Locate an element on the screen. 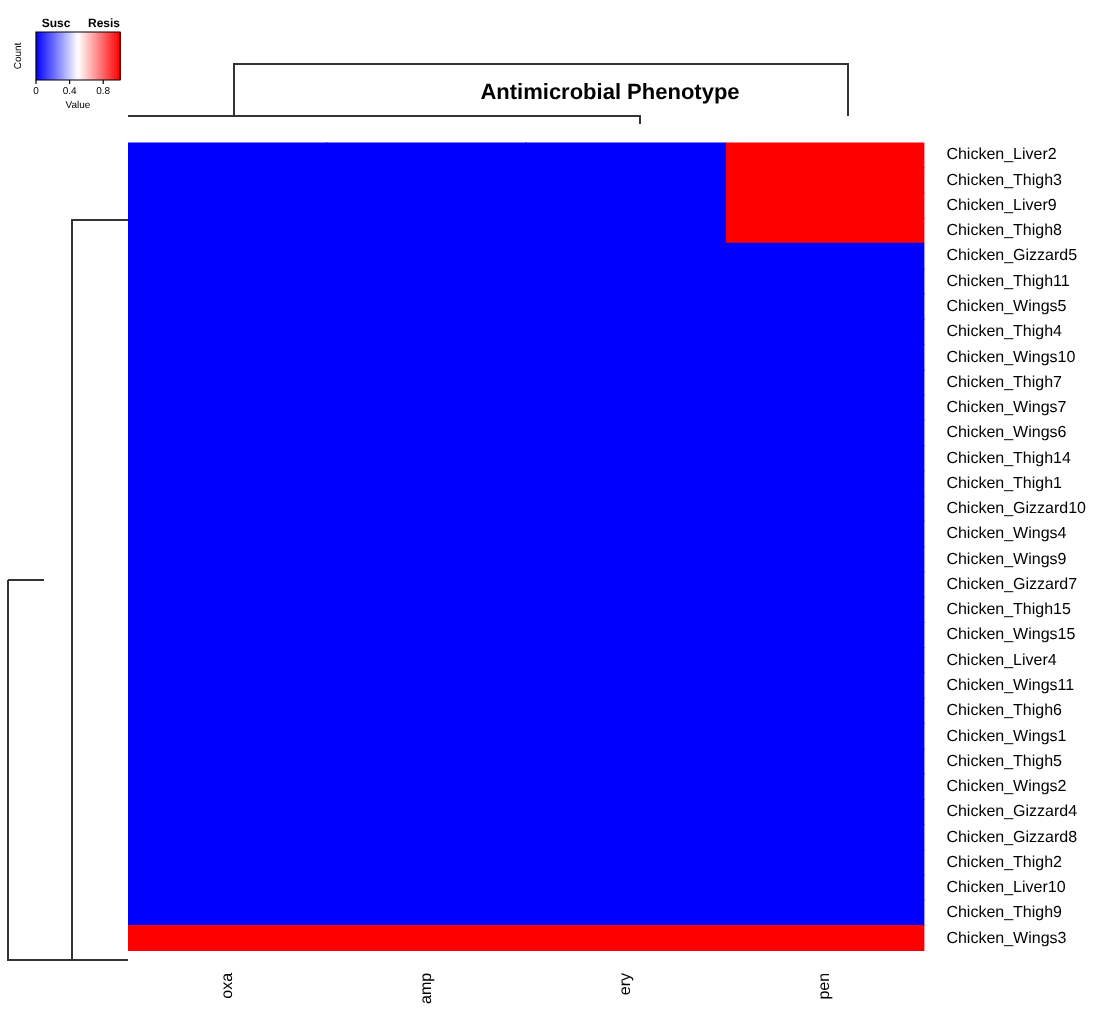 The width and height of the screenshot is (1100, 1014). y-tick-label: Chicken_Wings3 is located at coordinates (1007, 937).